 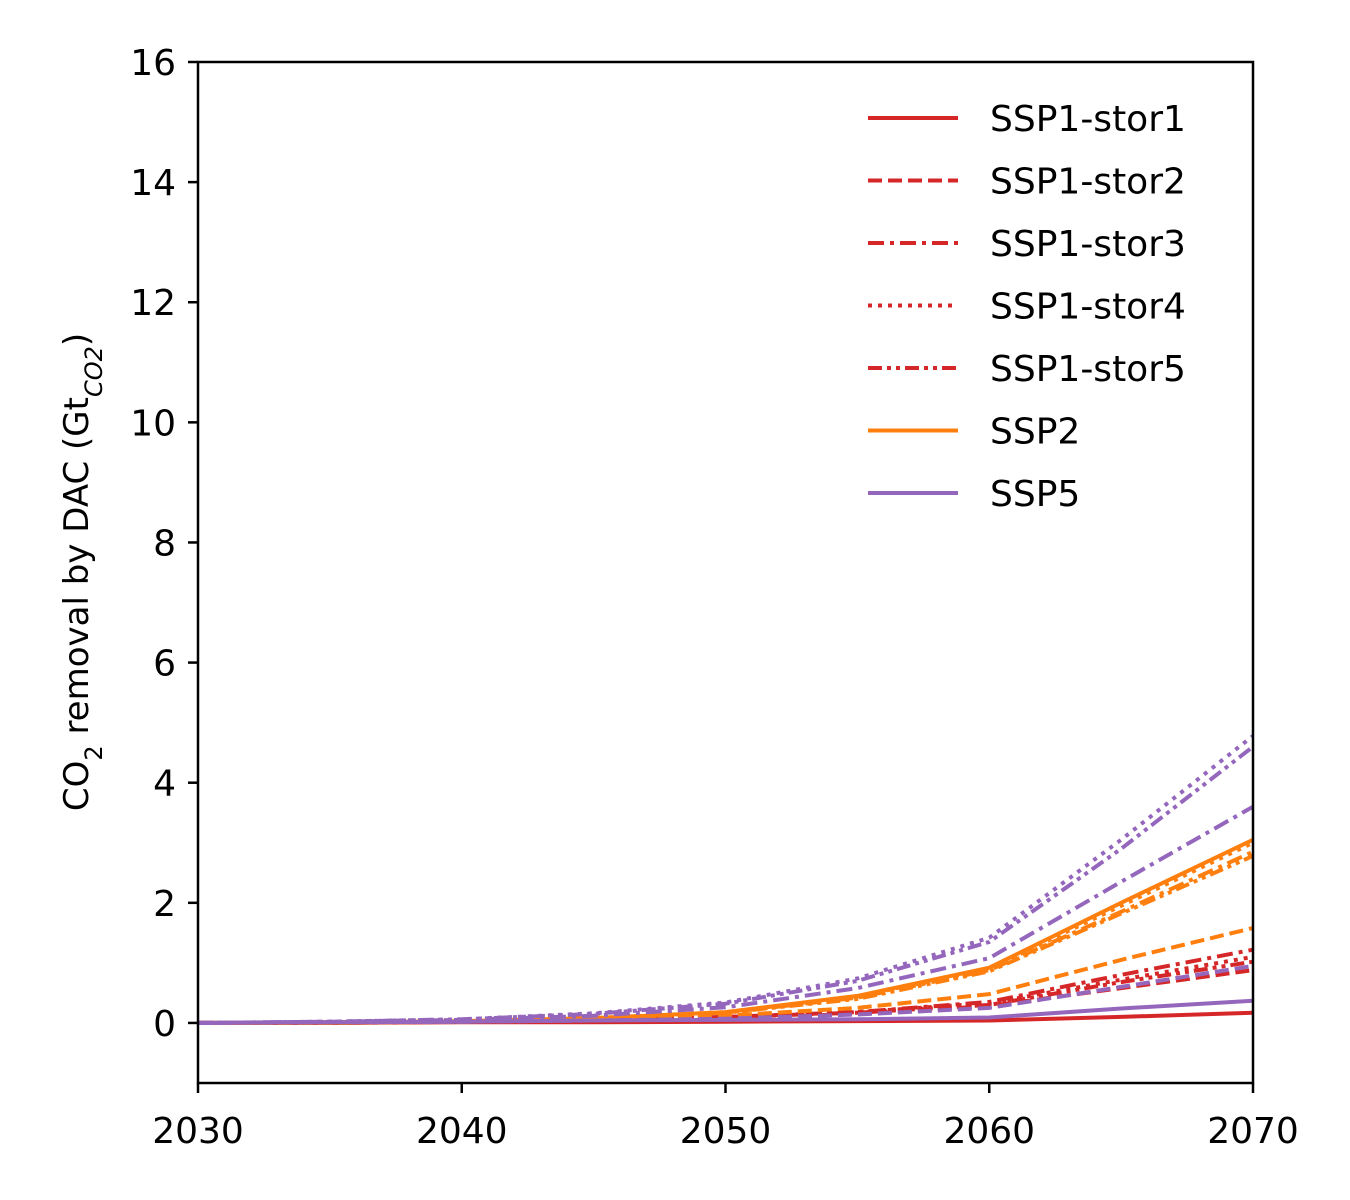 I want to click on legend-label: SSP5, so click(x=1035, y=494).